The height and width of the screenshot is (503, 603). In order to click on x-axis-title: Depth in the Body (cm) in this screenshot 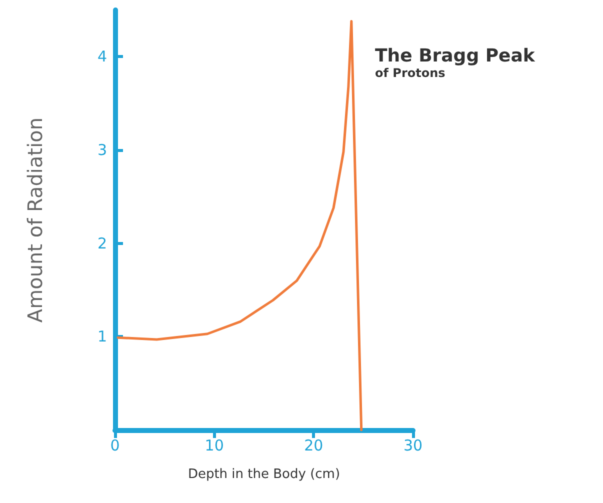, I will do `click(264, 474)`.